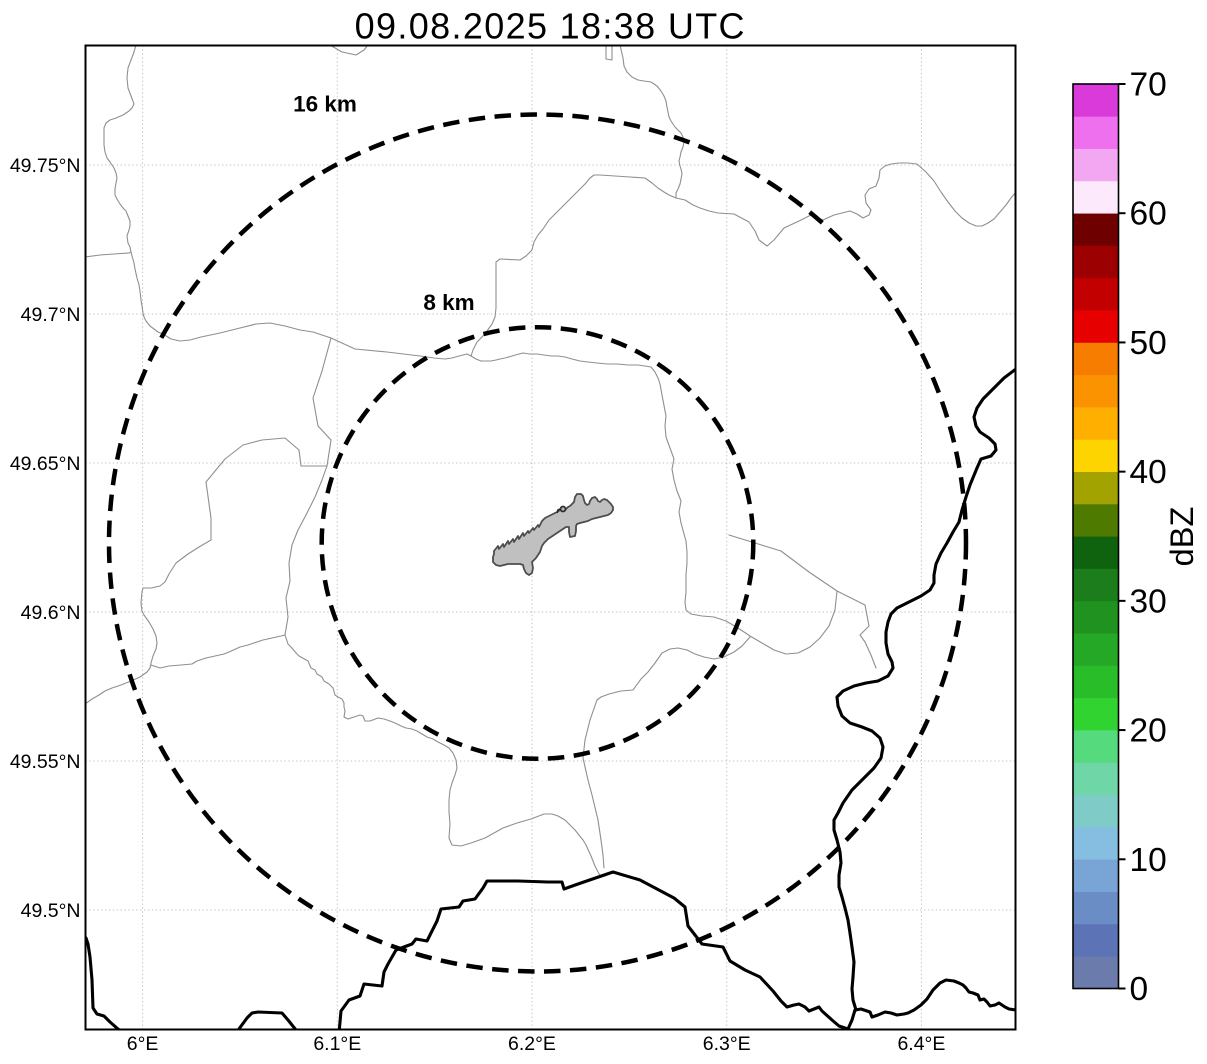  Describe the element at coordinates (1148, 860) in the screenshot. I see `svg-text: 10` at that location.